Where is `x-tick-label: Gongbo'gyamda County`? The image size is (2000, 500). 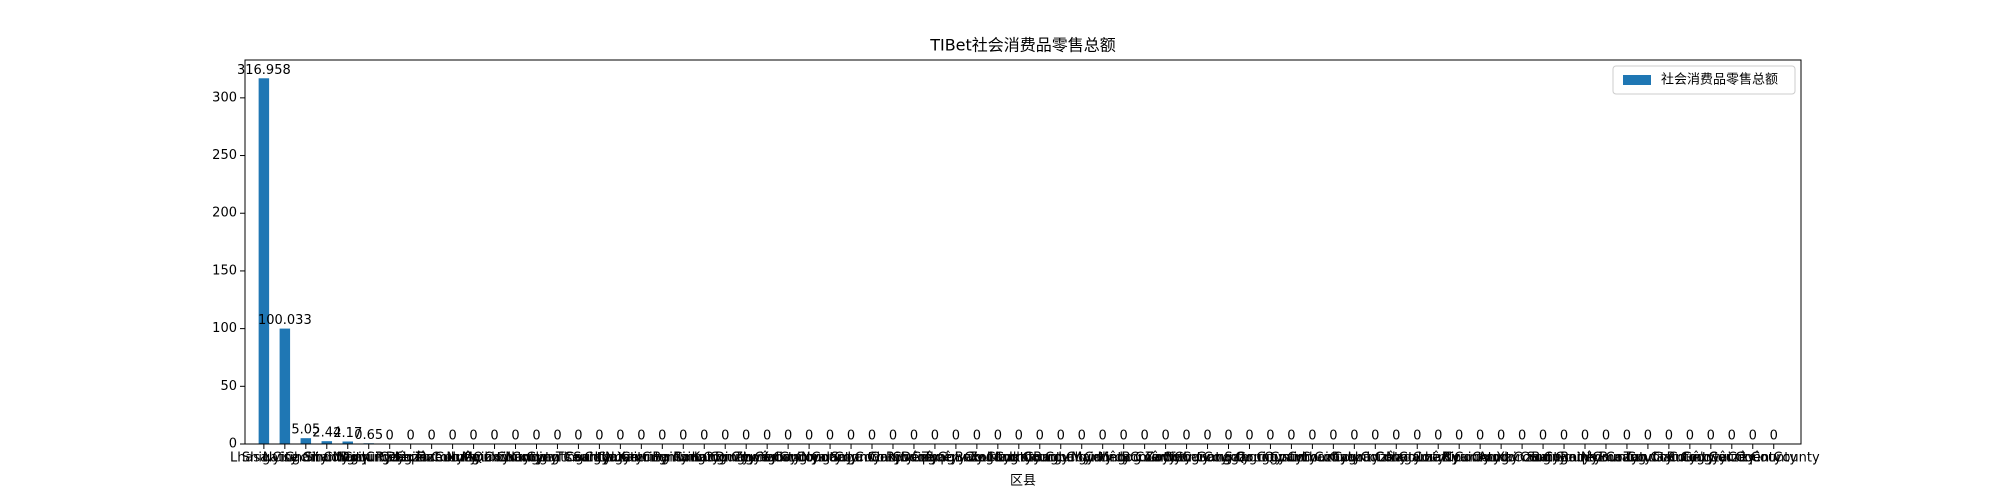
x-tick-label: Gongbo'gyamda County is located at coordinates (1103, 458).